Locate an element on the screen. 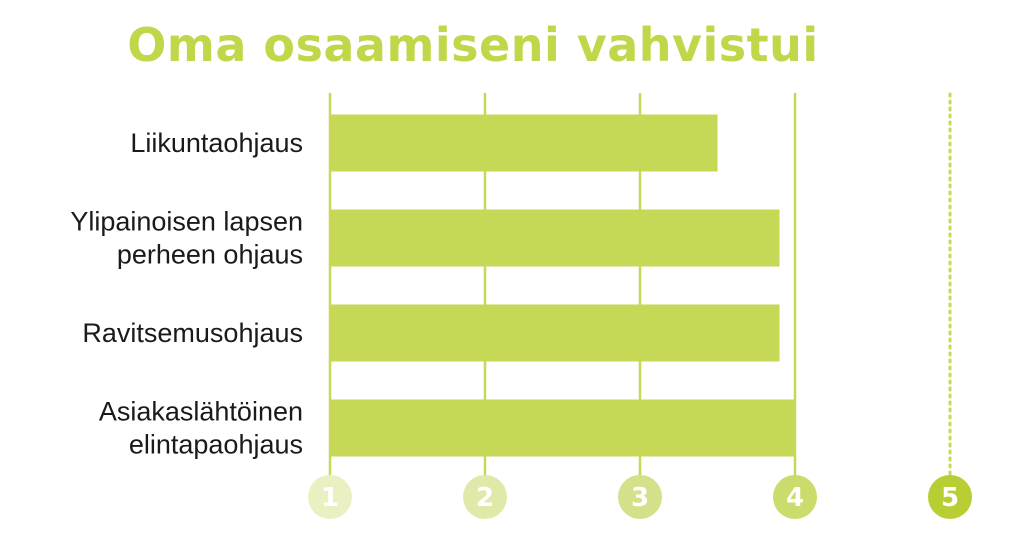  tick-label-2: 2 is located at coordinates (485, 498).